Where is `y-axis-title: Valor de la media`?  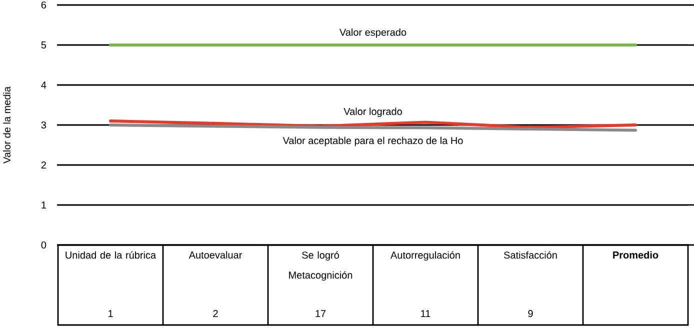 y-axis-title: Valor de la media is located at coordinates (6, 125).